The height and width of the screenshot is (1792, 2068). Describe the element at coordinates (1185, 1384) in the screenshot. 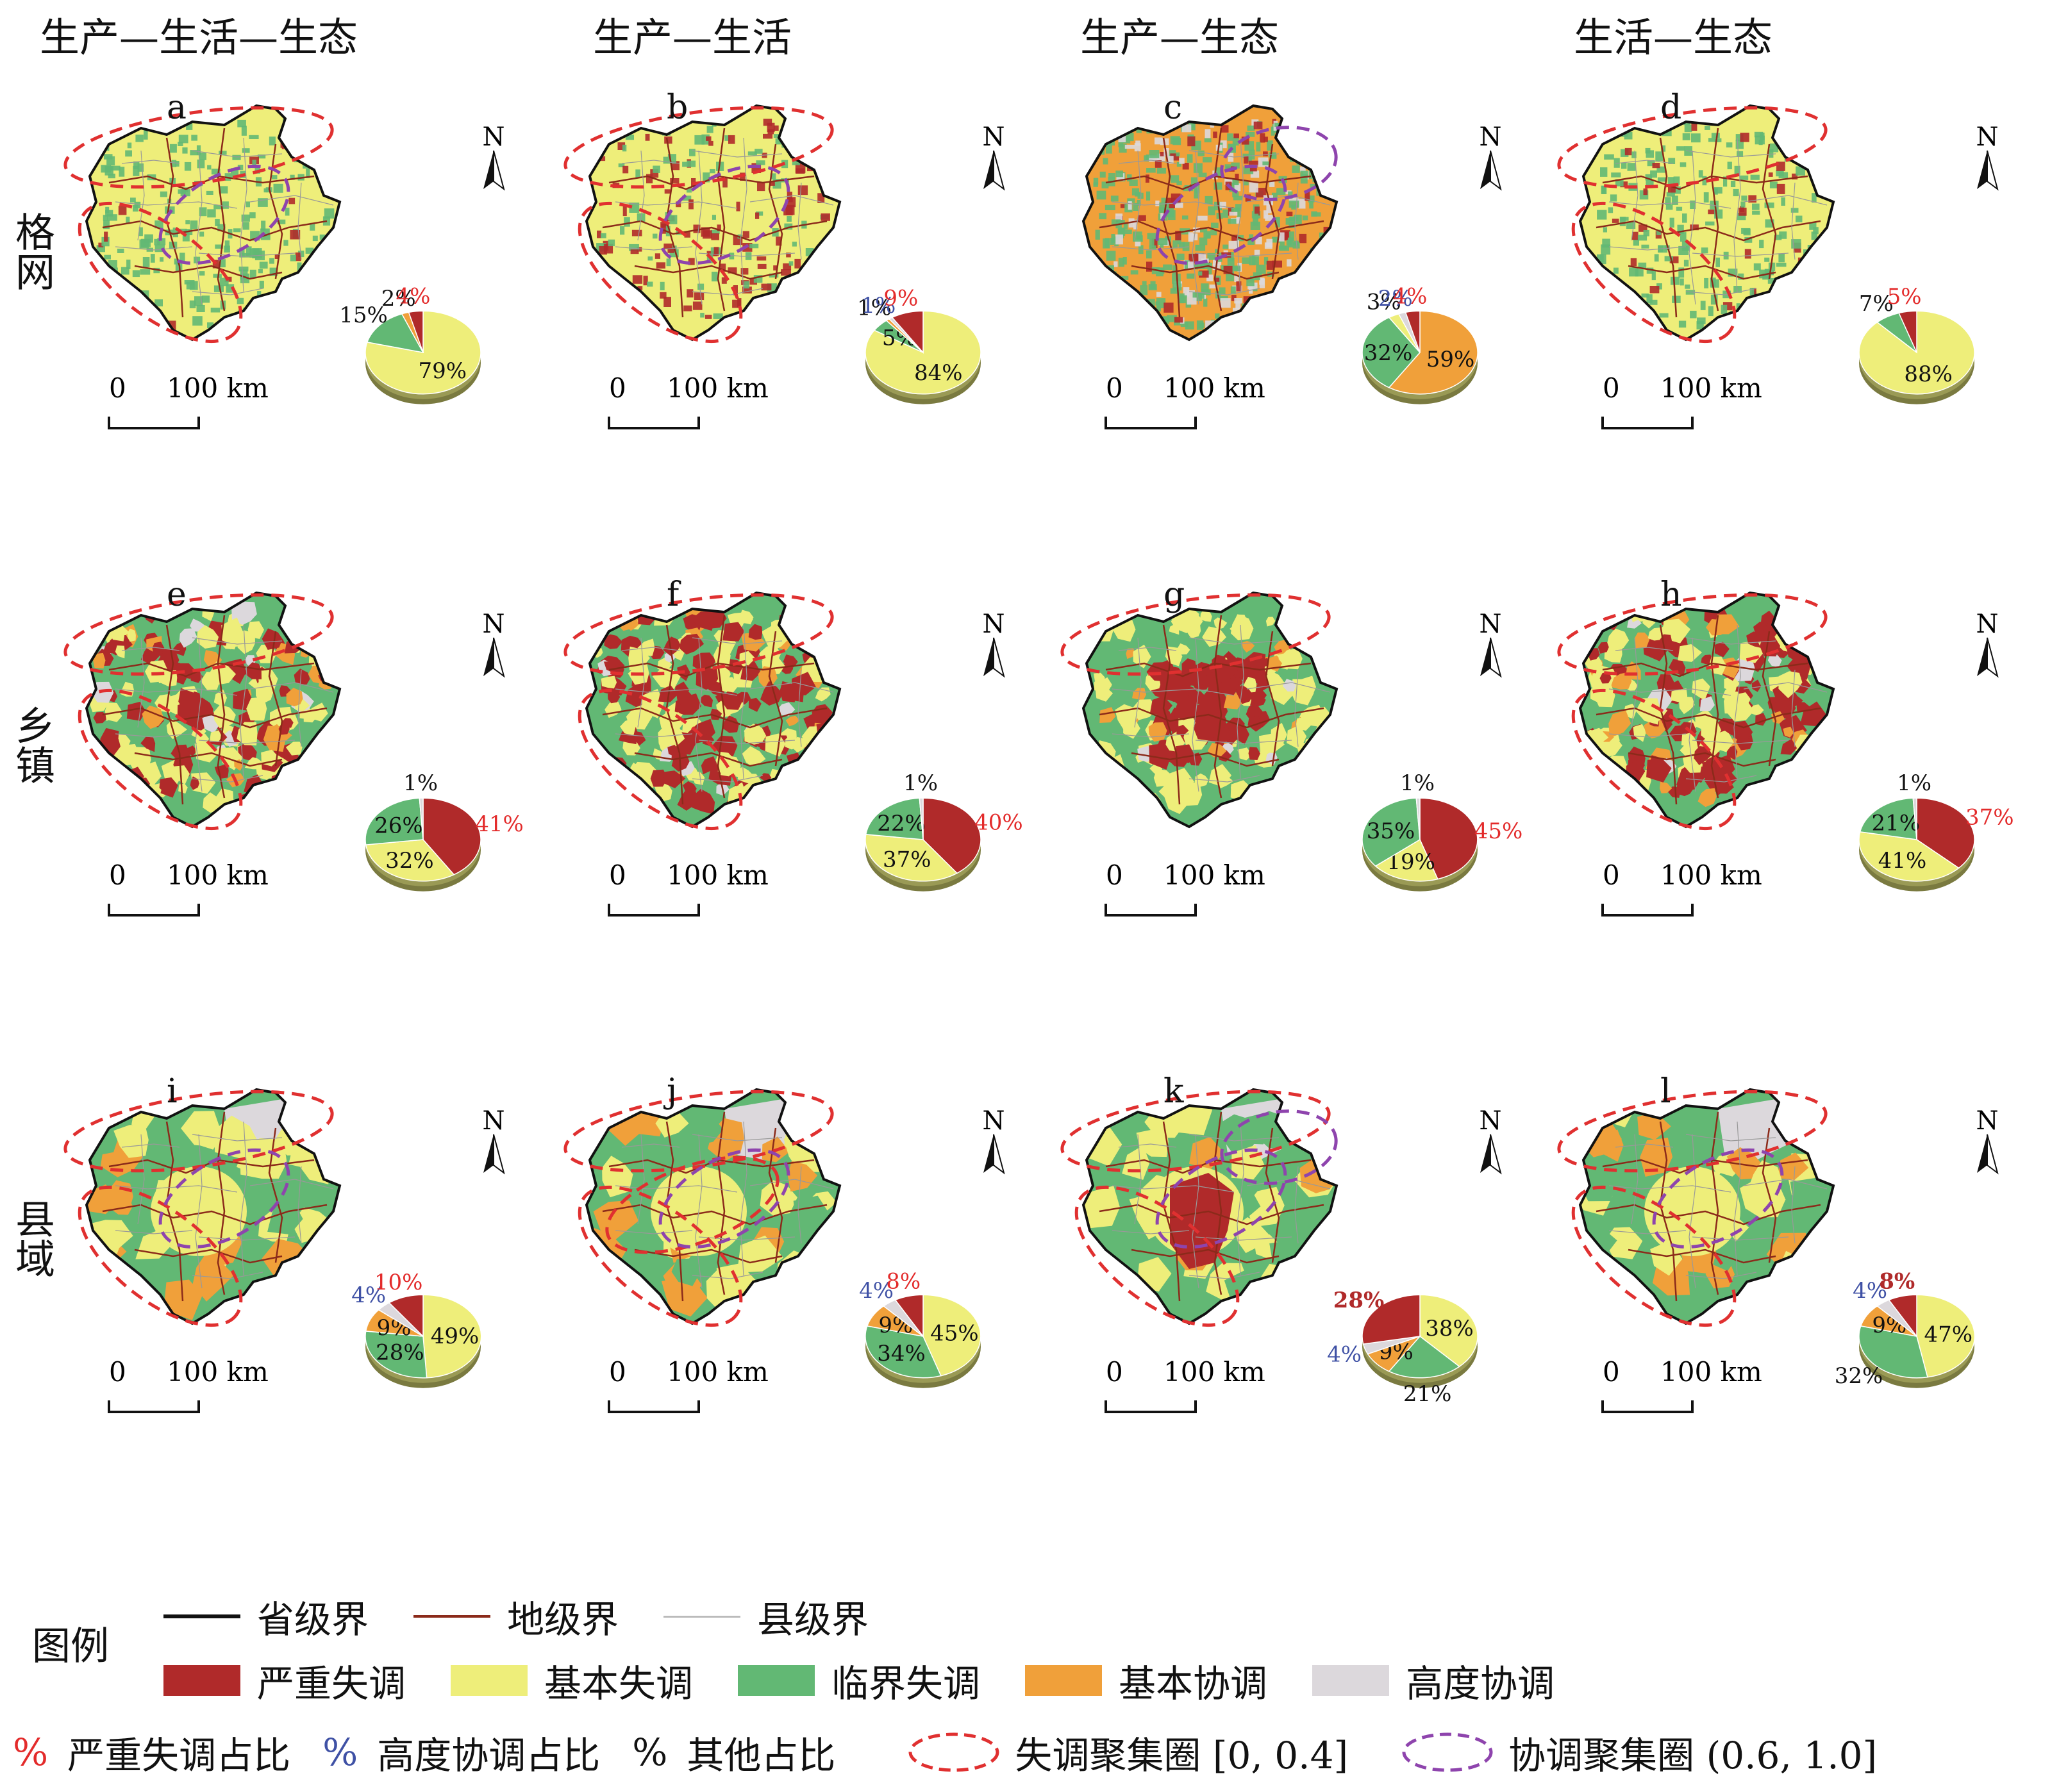

I see `scale-bar: 0 100 km` at that location.